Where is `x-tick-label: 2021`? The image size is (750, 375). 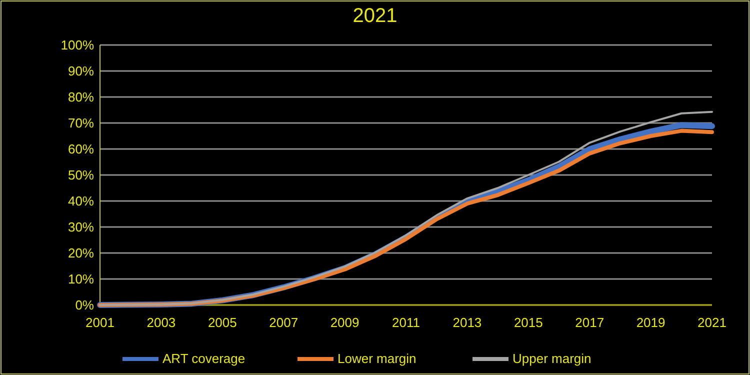 x-tick-label: 2021 is located at coordinates (712, 322).